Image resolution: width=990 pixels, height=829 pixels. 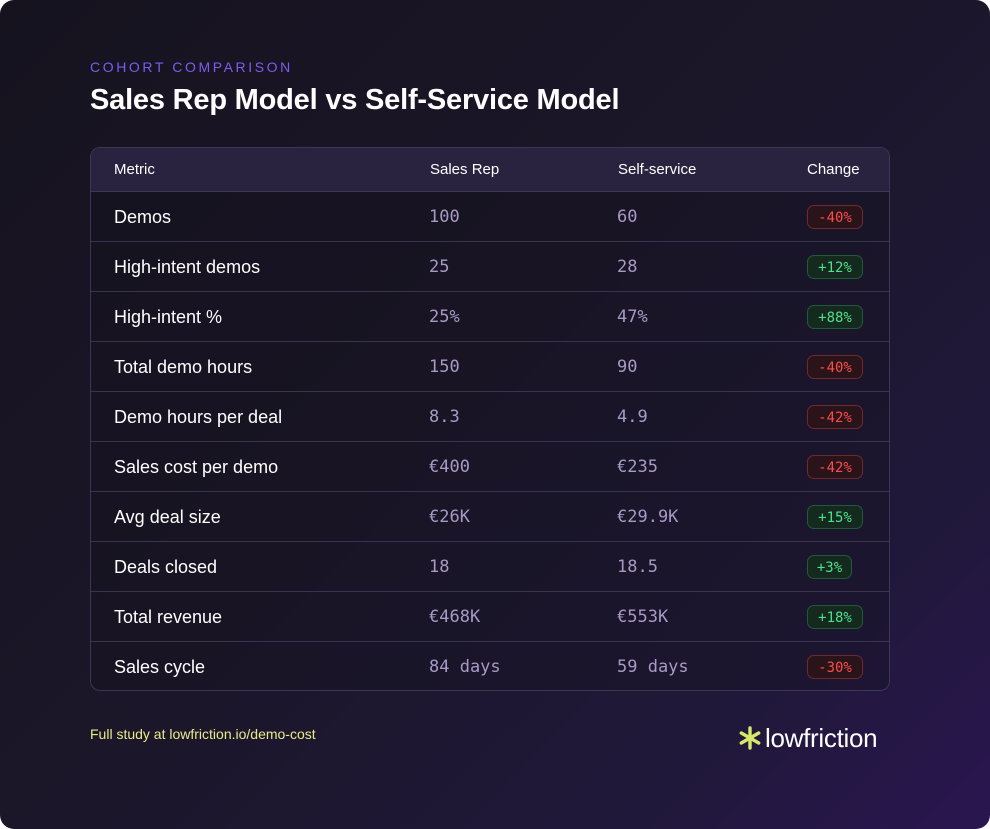 What do you see at coordinates (439, 567) in the screenshot?
I see `sales-rep-cell: 18` at bounding box center [439, 567].